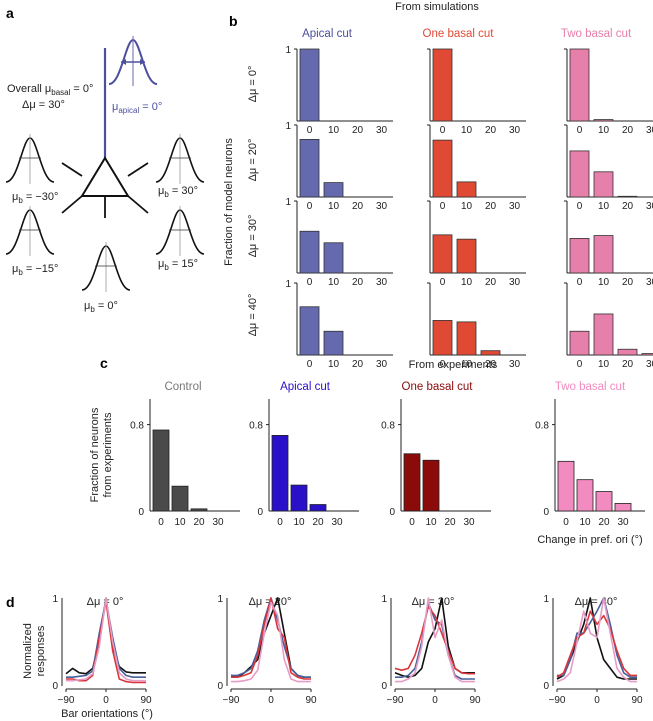 This screenshot has width=653, height=721. Describe the element at coordinates (41, 650) in the screenshot. I see `panel-d-ylabel-line2: responses` at that location.